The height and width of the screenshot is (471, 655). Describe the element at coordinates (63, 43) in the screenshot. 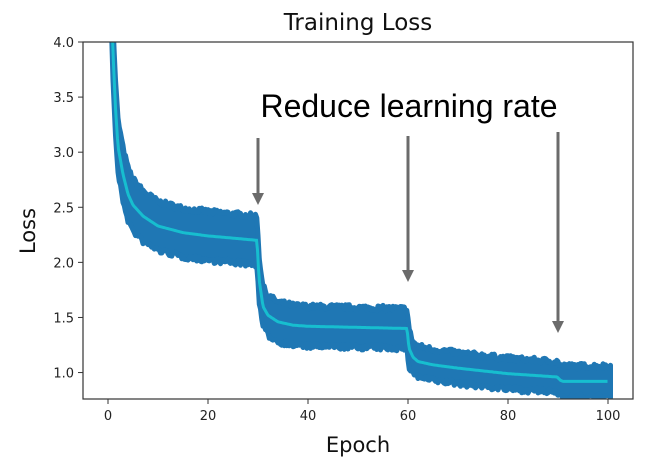

I see `y-tick-label: 4.0` at that location.